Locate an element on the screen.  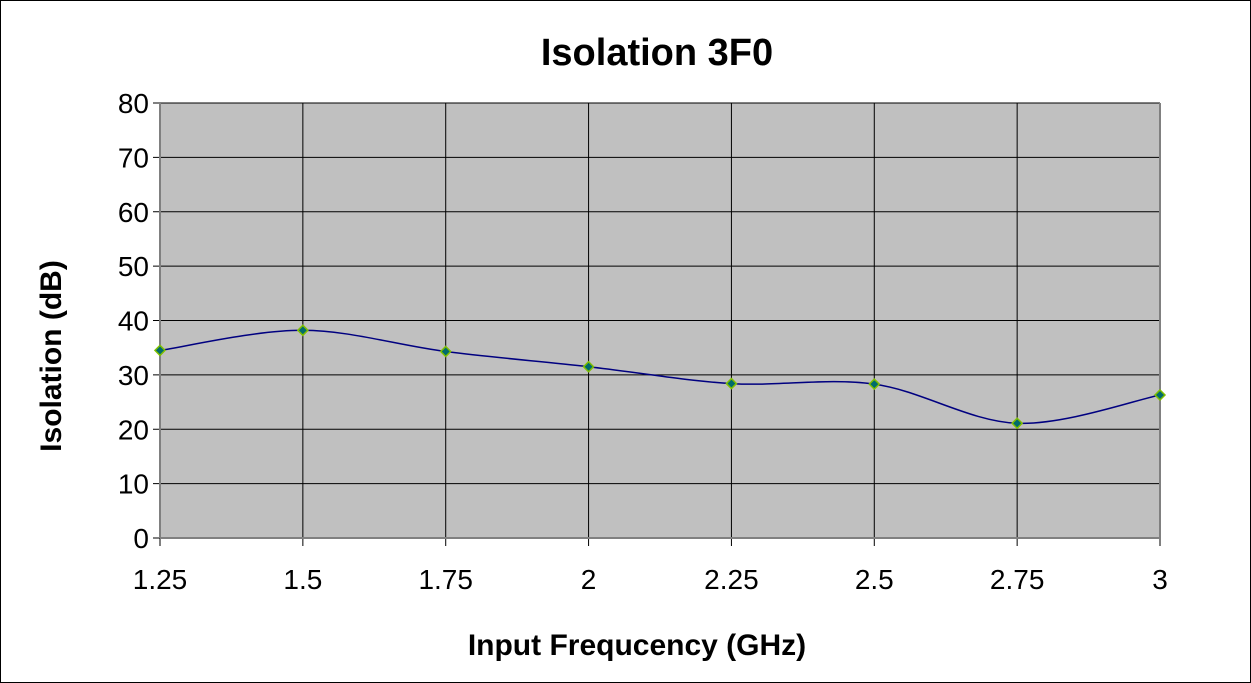
y-tick-label: 20 is located at coordinates (133, 429).